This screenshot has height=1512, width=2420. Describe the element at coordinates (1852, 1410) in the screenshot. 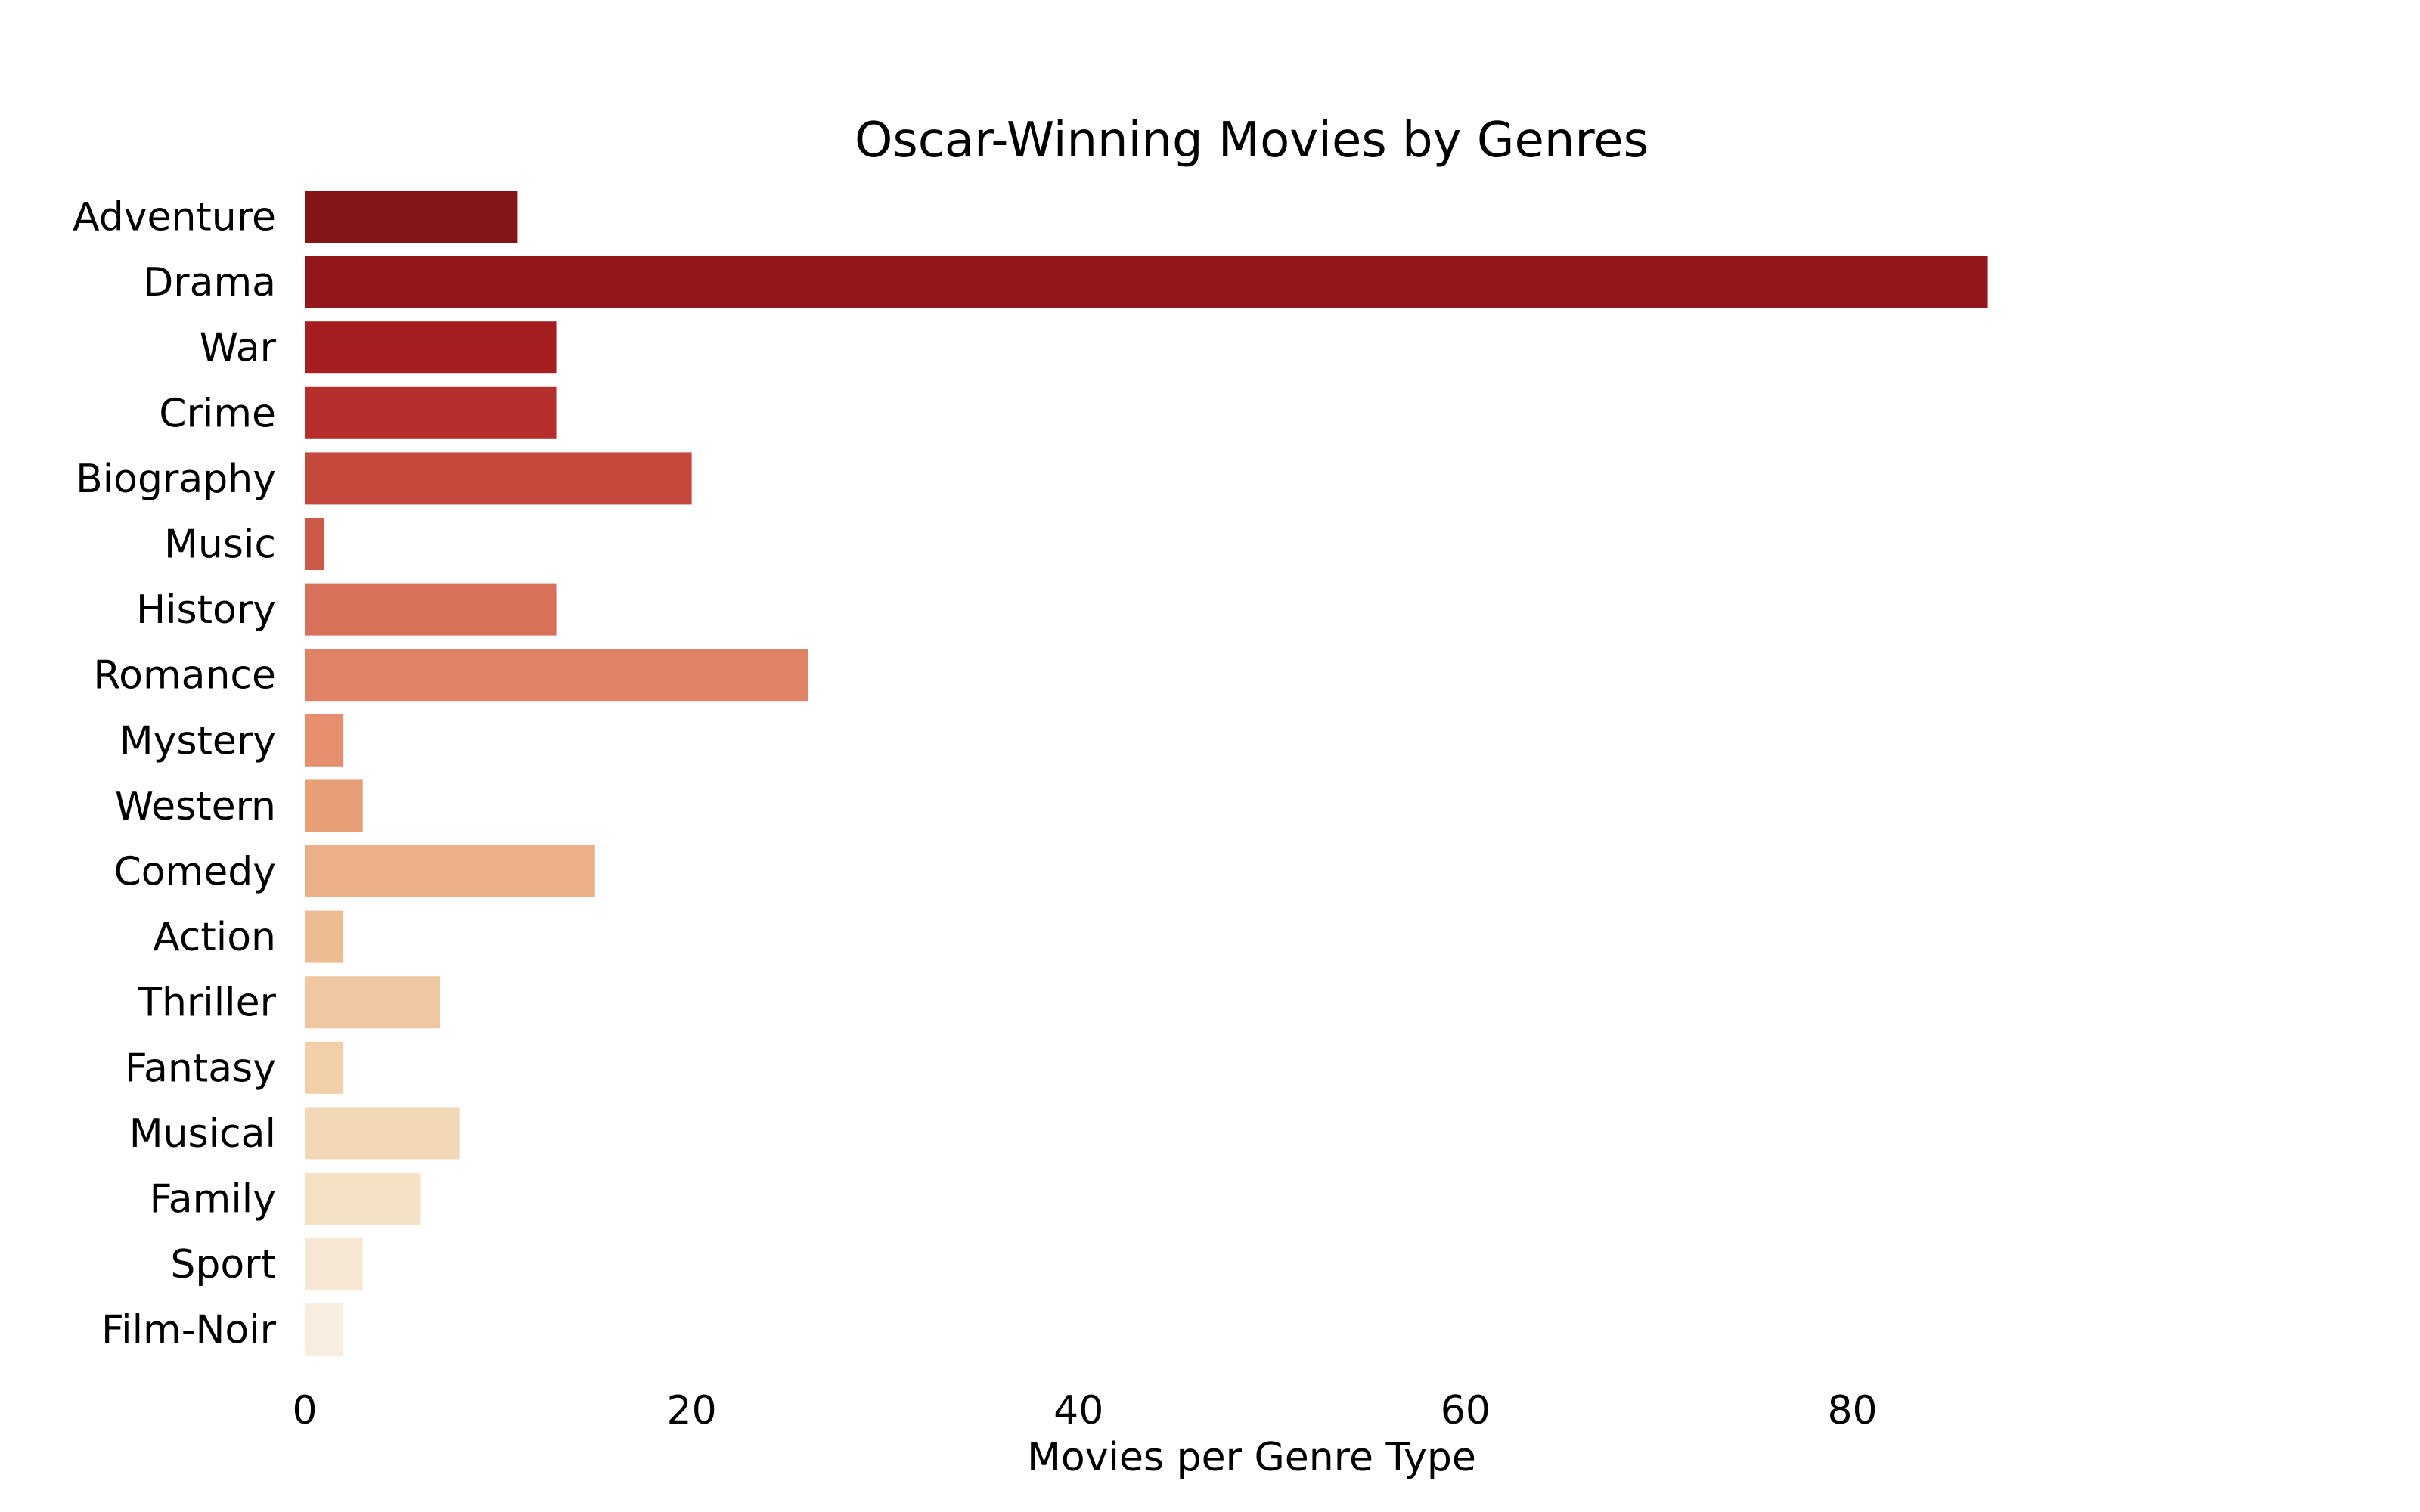

I see `x-tick-label: 80` at that location.